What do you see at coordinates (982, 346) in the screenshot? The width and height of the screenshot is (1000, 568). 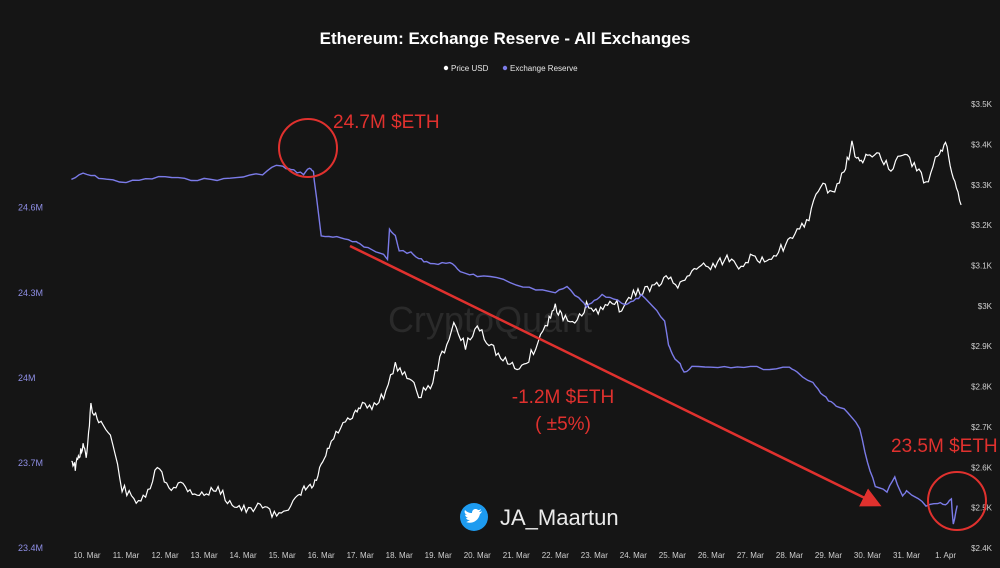 I see `right-axis-tick-label: $2.9K` at bounding box center [982, 346].